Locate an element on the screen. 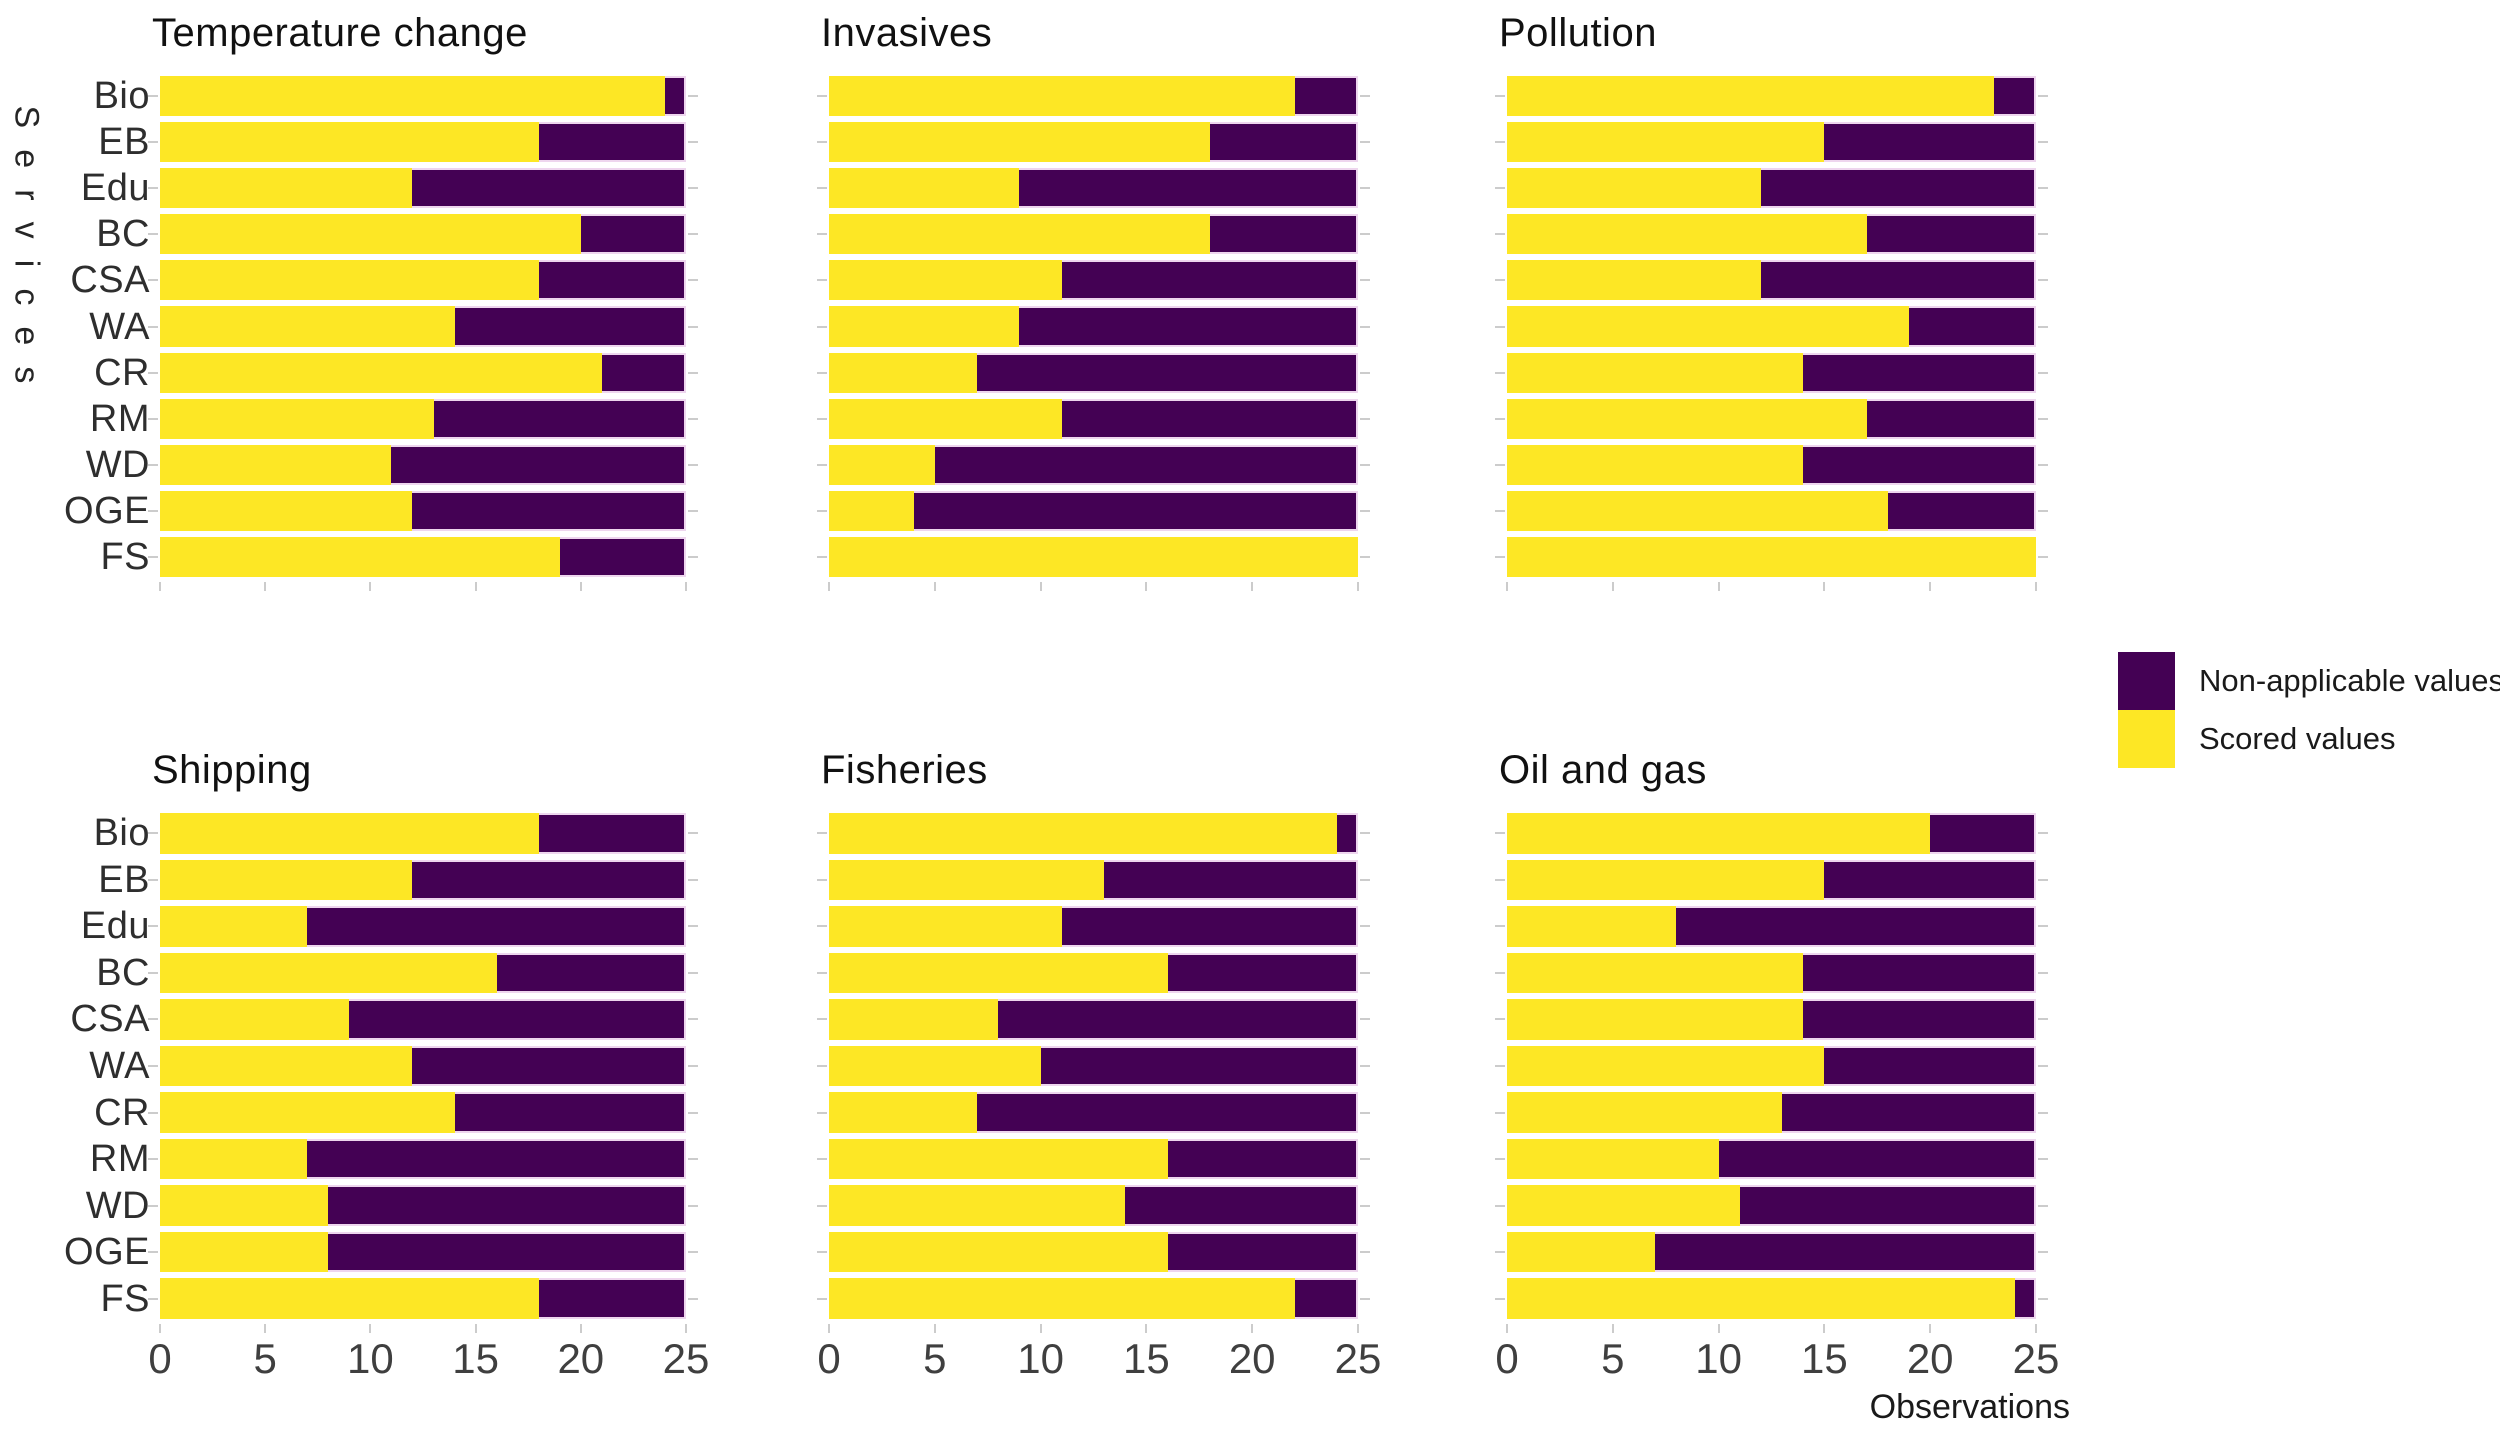 Image resolution: width=2500 pixels, height=1436 pixels. bar-row-rm is located at coordinates (1093, 1159).